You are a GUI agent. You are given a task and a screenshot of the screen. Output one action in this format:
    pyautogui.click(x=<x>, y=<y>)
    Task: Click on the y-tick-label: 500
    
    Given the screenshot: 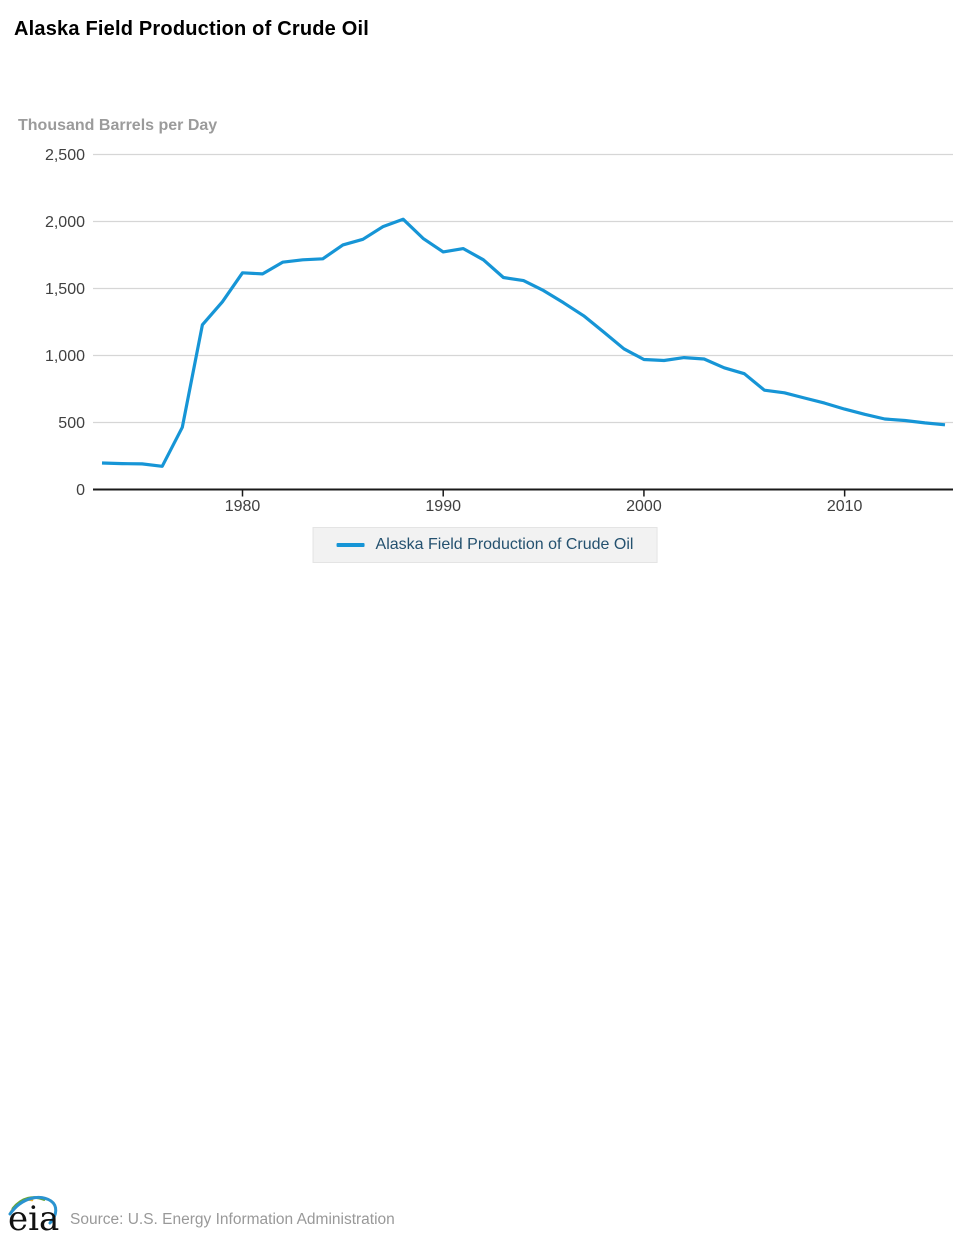 What is the action you would take?
    pyautogui.click(x=71, y=423)
    